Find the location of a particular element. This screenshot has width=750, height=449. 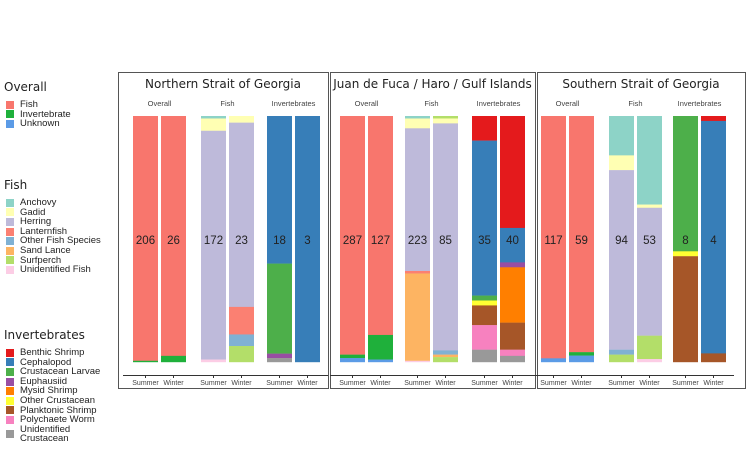

bar-segment-mysid-shrimp is located at coordinates (512, 295).